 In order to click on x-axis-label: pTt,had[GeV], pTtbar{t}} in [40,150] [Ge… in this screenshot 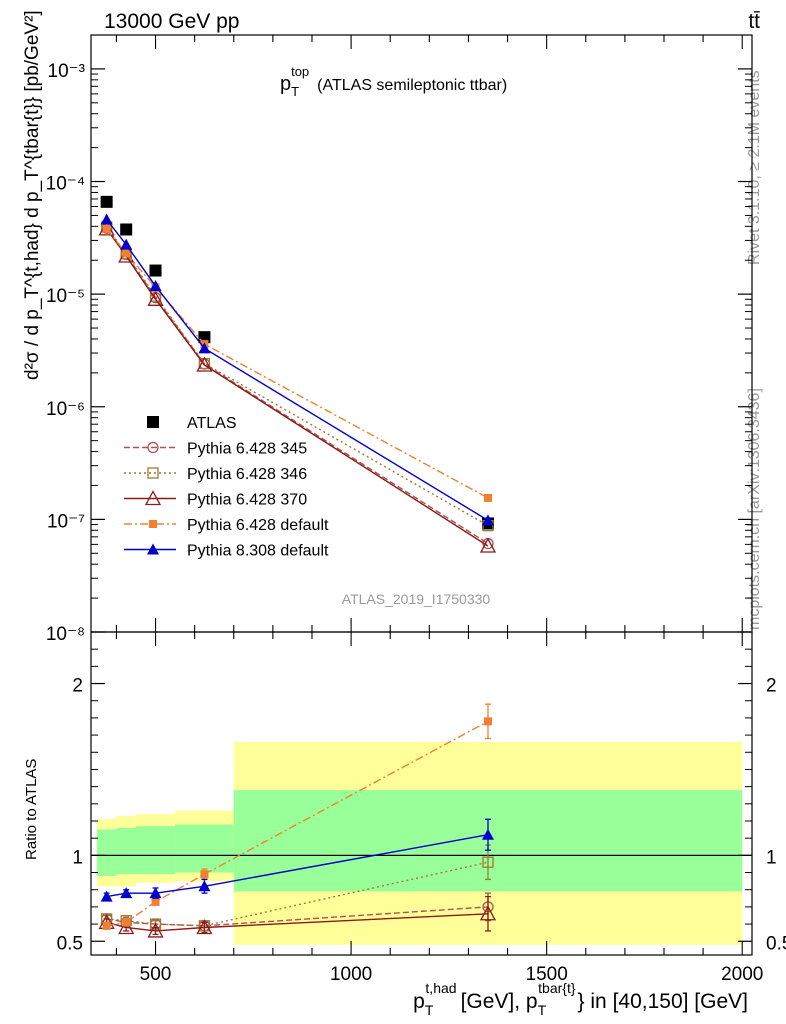, I will do `click(580, 999)`.